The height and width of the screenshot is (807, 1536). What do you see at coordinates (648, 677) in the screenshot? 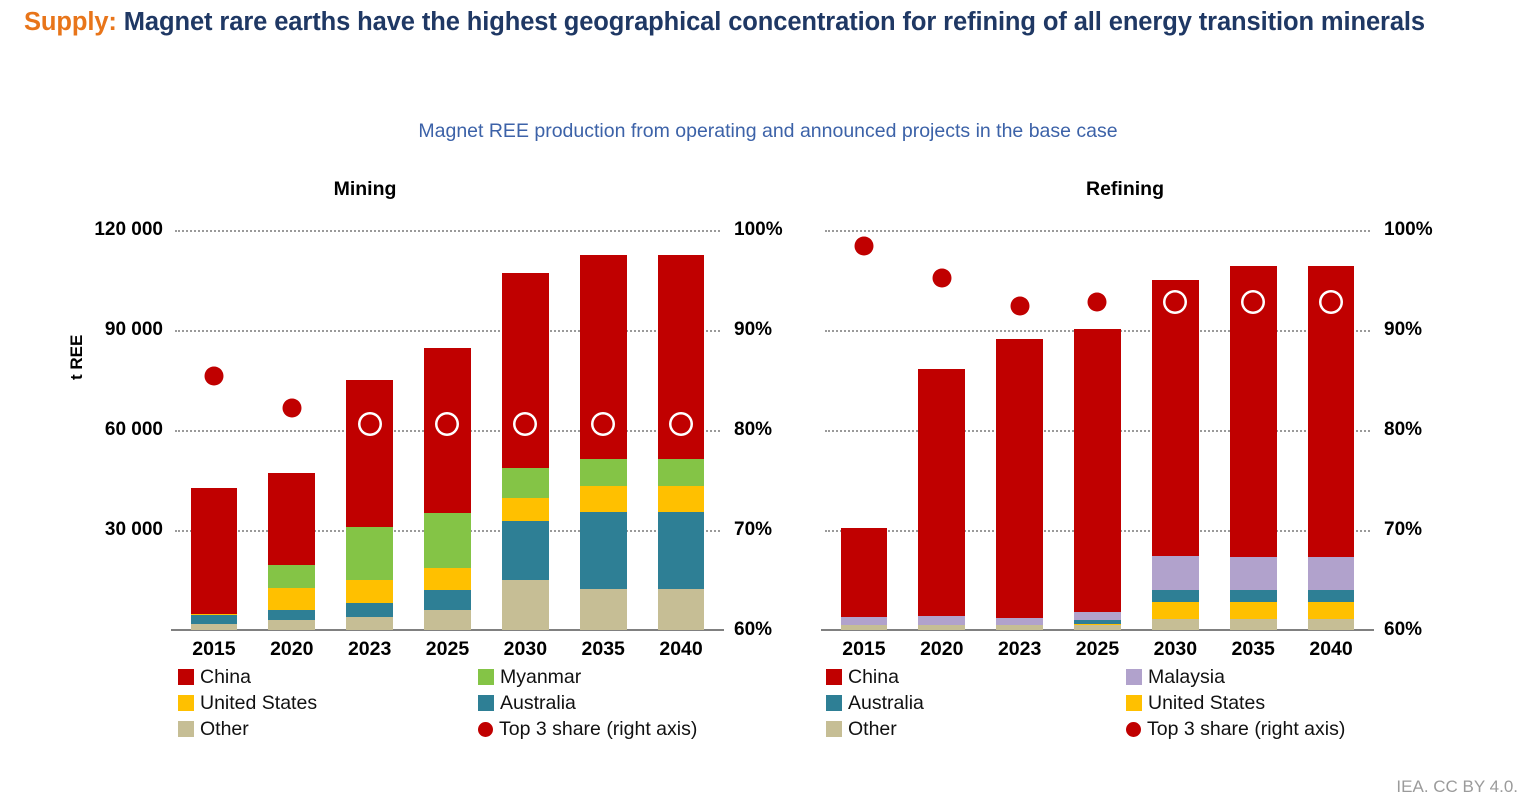
I see `legend-item-myanmar: Myanmar` at bounding box center [648, 677].